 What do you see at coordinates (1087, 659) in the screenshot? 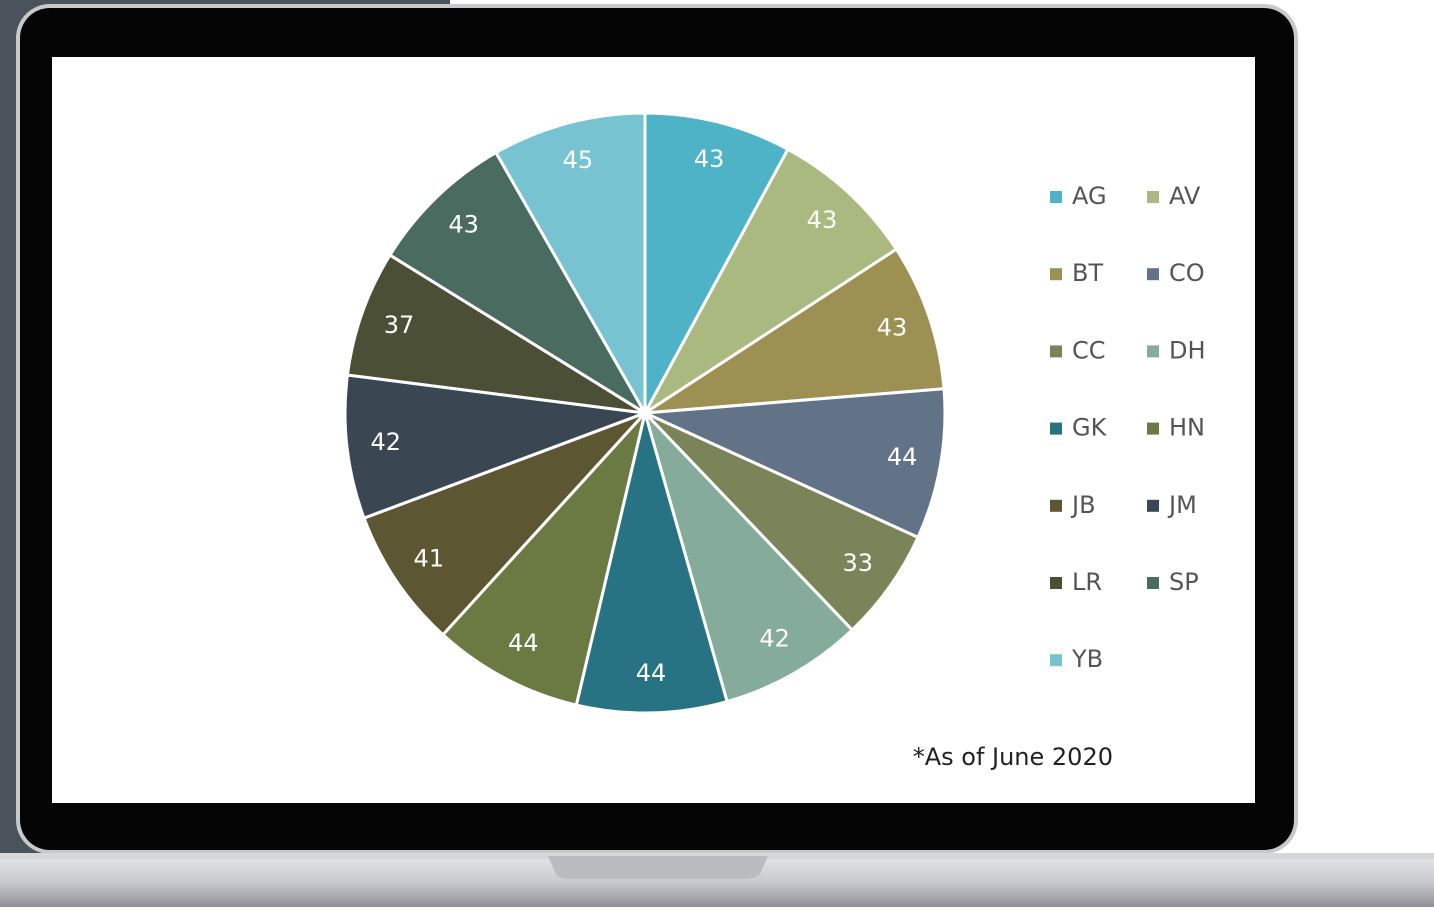
I see `legend-label: YB` at bounding box center [1087, 659].